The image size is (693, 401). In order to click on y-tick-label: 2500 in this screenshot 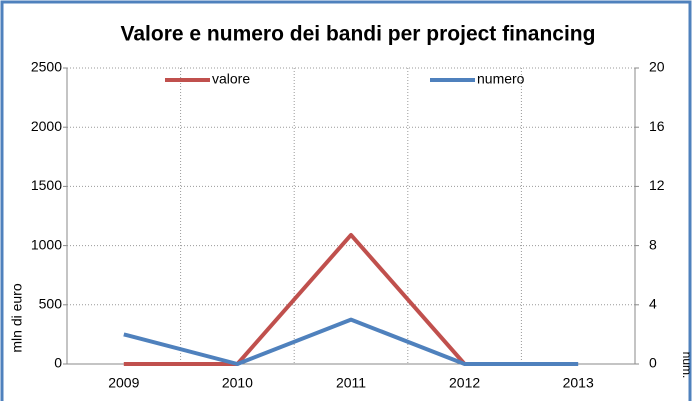, I will do `click(46, 67)`.